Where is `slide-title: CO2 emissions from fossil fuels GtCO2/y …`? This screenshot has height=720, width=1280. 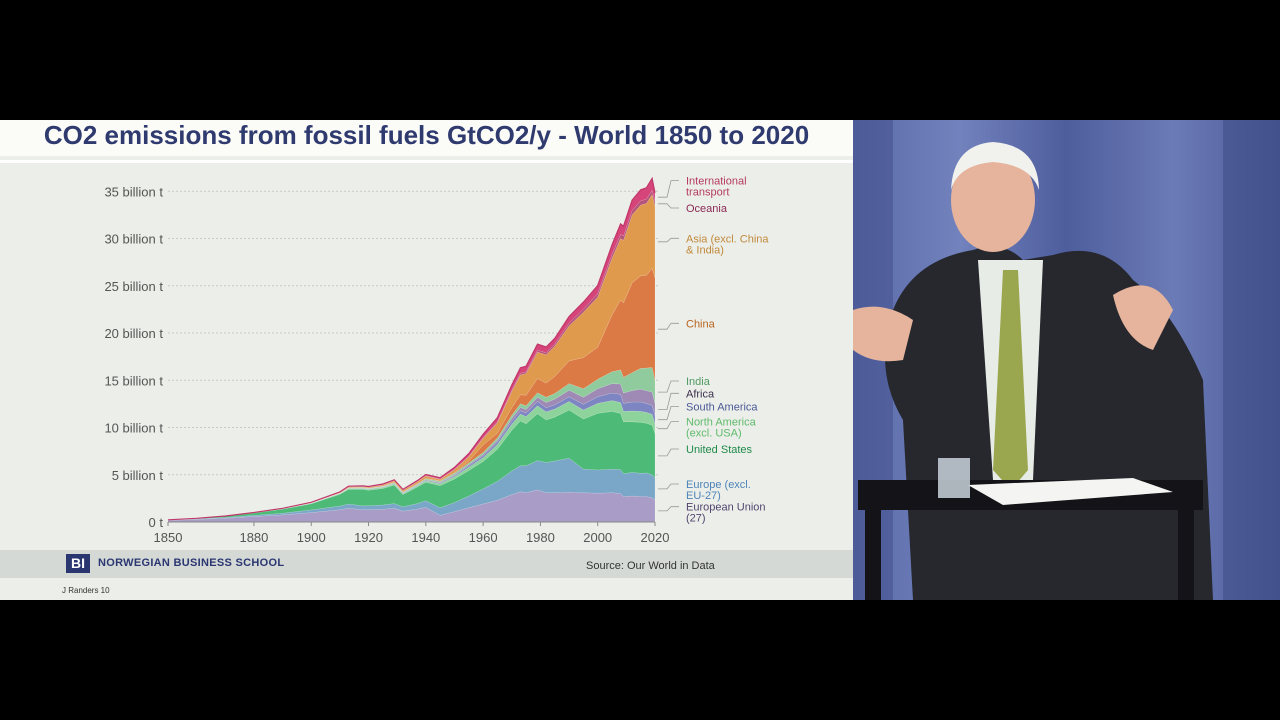
slide-title: CO2 emissions from fossil fuels GtCO2/y … is located at coordinates (426, 138).